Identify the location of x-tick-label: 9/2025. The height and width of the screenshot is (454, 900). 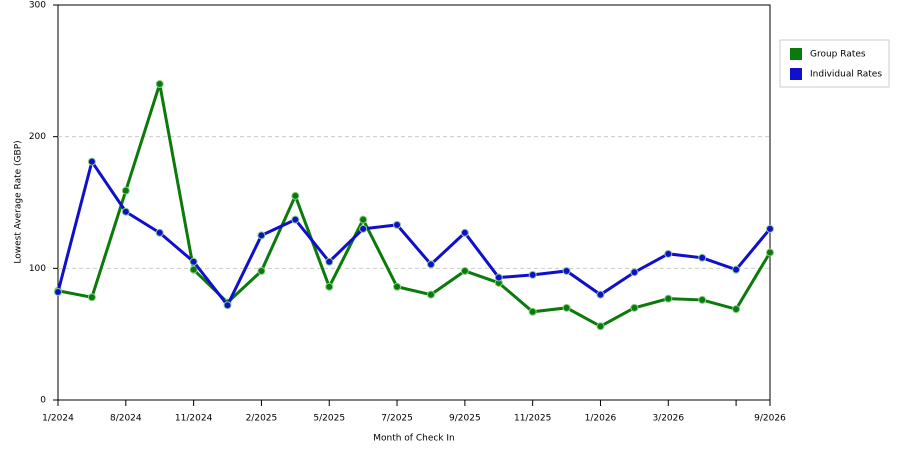
(465, 419).